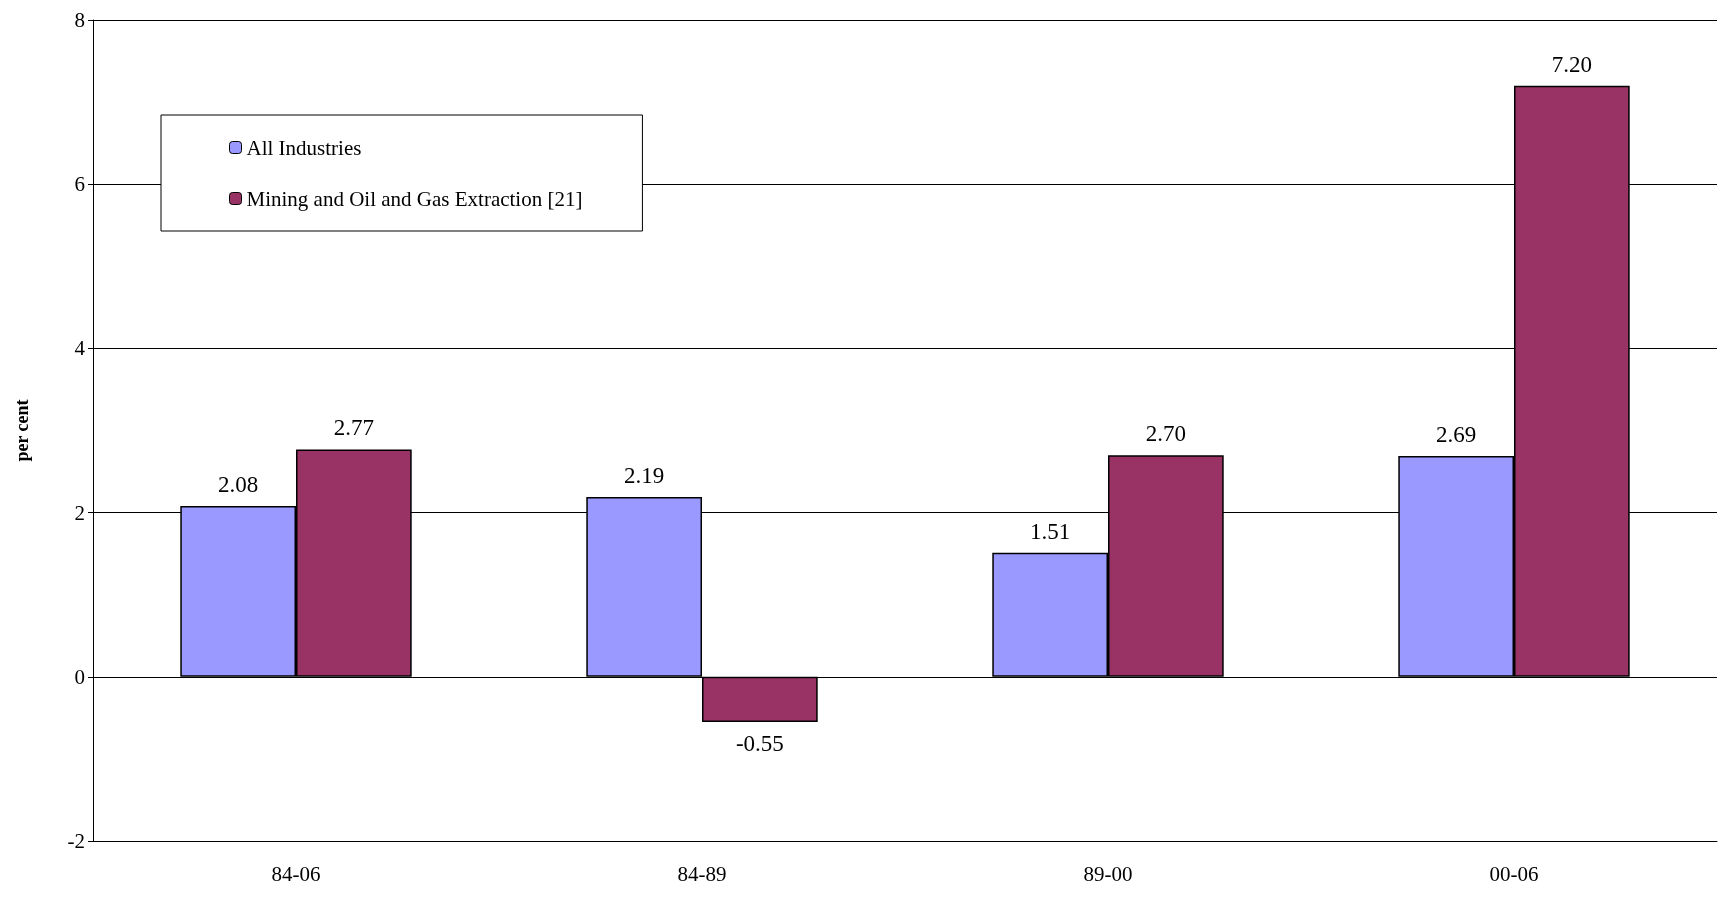 The width and height of the screenshot is (1723, 899). Describe the element at coordinates (702, 873) in the screenshot. I see `x-tick-label: 84-89` at that location.